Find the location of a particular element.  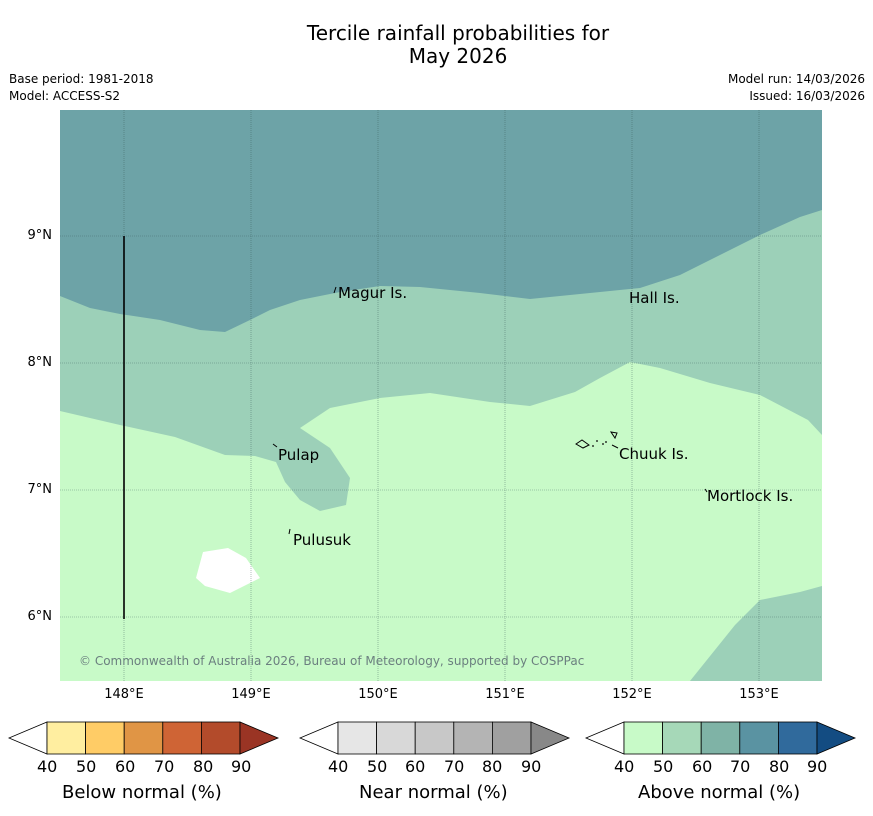

cb-above-tick: 50 is located at coordinates (663, 766).